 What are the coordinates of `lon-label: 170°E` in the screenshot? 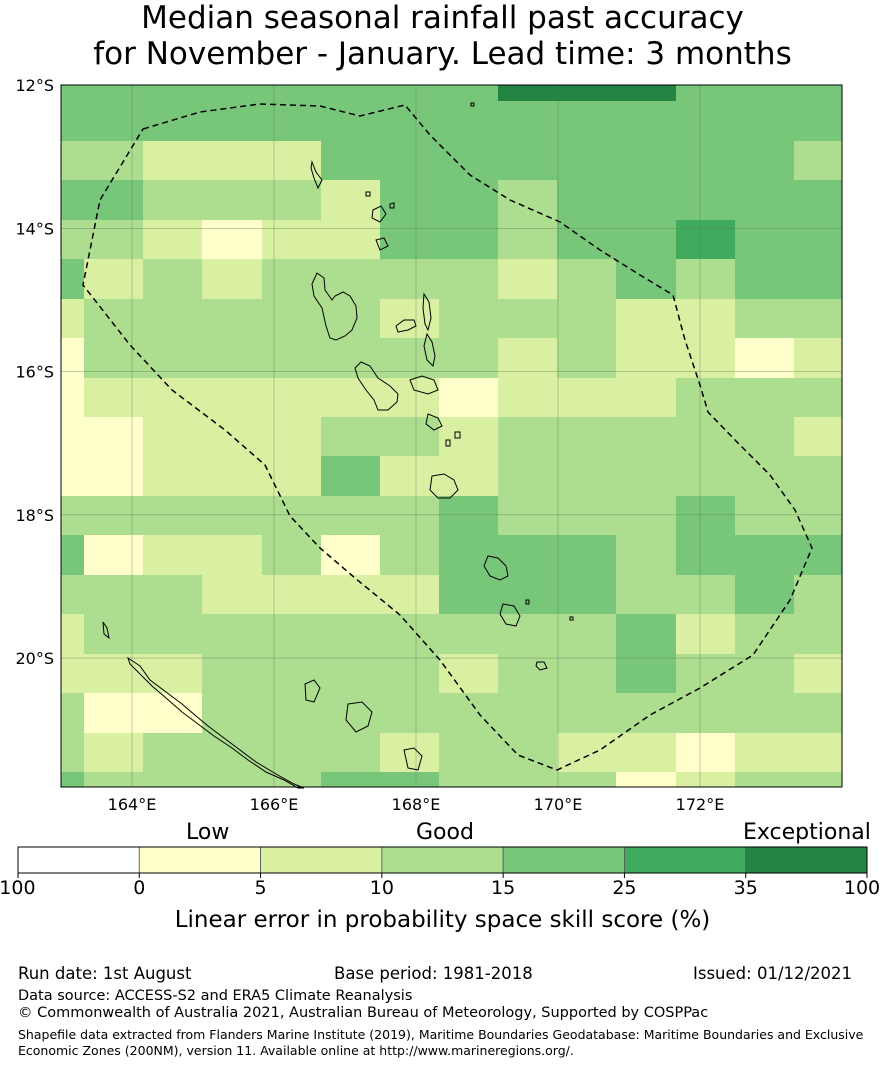 It's located at (558, 804).